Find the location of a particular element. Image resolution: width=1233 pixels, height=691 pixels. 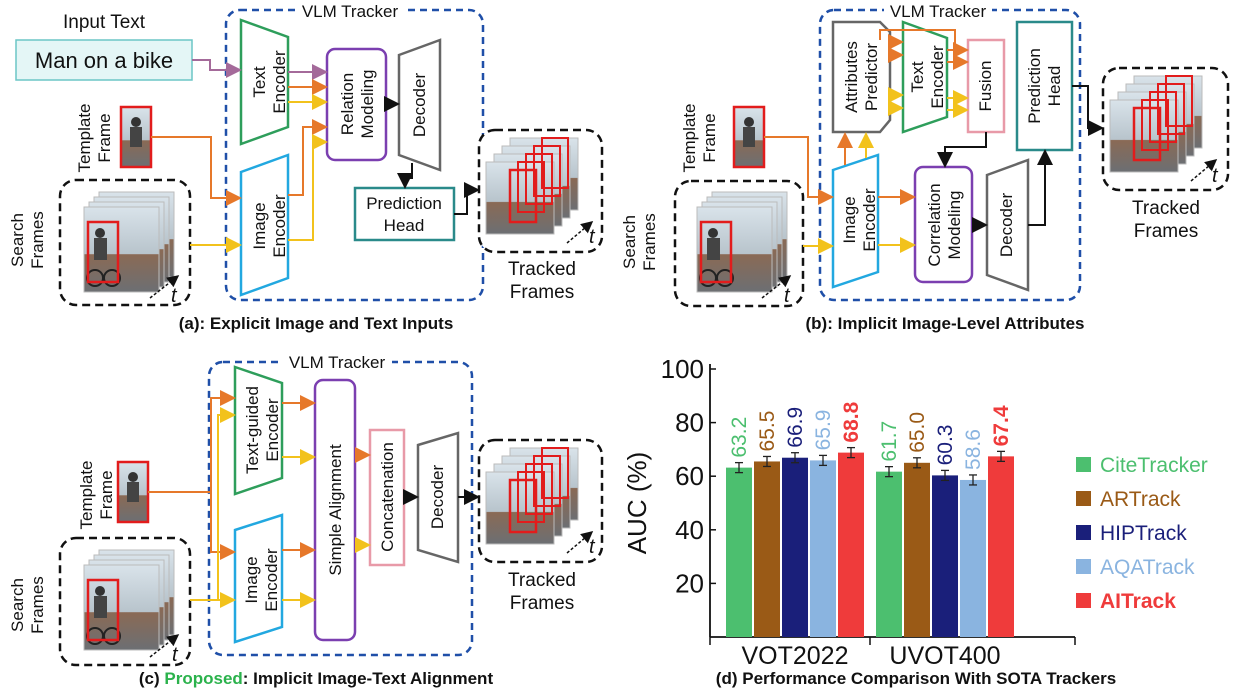

search-frames-stack-a is located at coordinates (129, 242).